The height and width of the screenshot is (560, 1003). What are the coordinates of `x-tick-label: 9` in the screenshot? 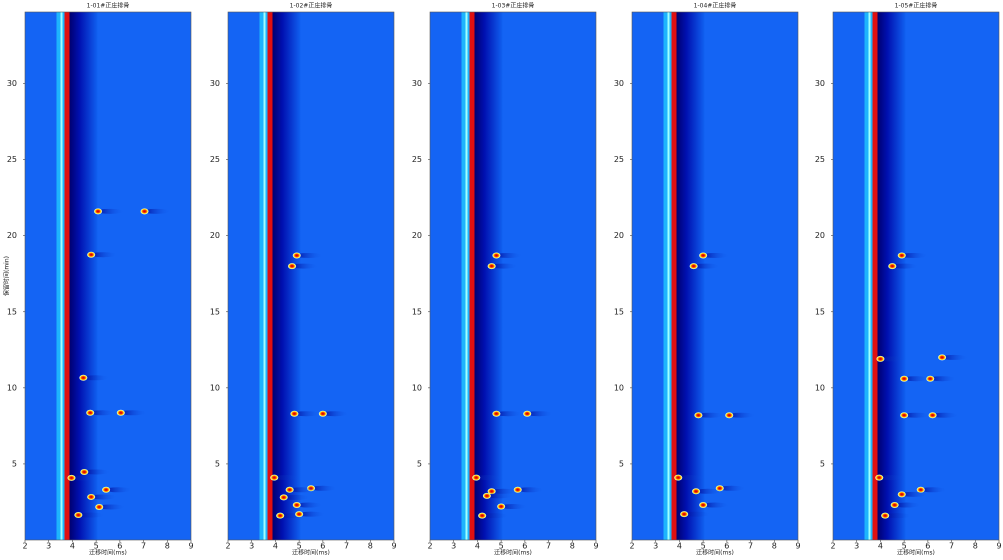 It's located at (998, 546).